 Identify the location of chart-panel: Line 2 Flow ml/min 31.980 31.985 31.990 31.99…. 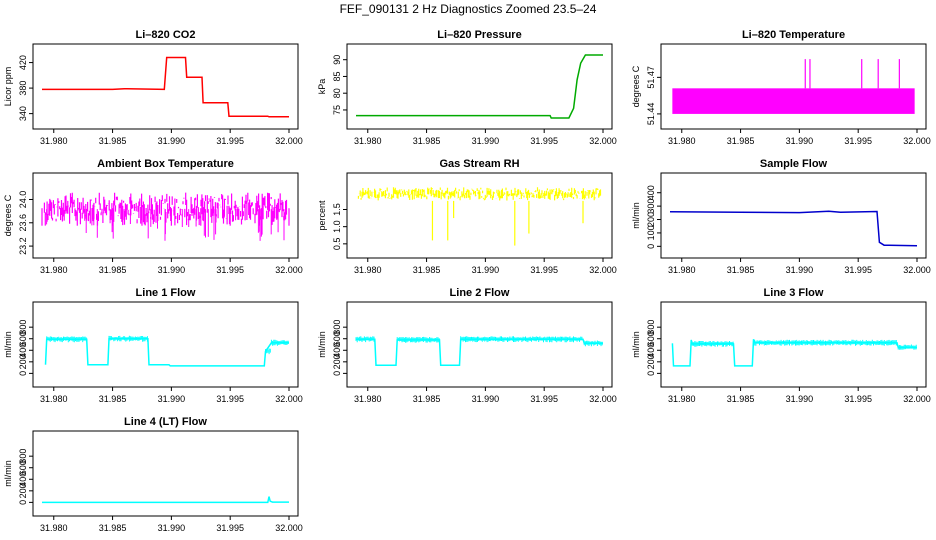
(467, 345).